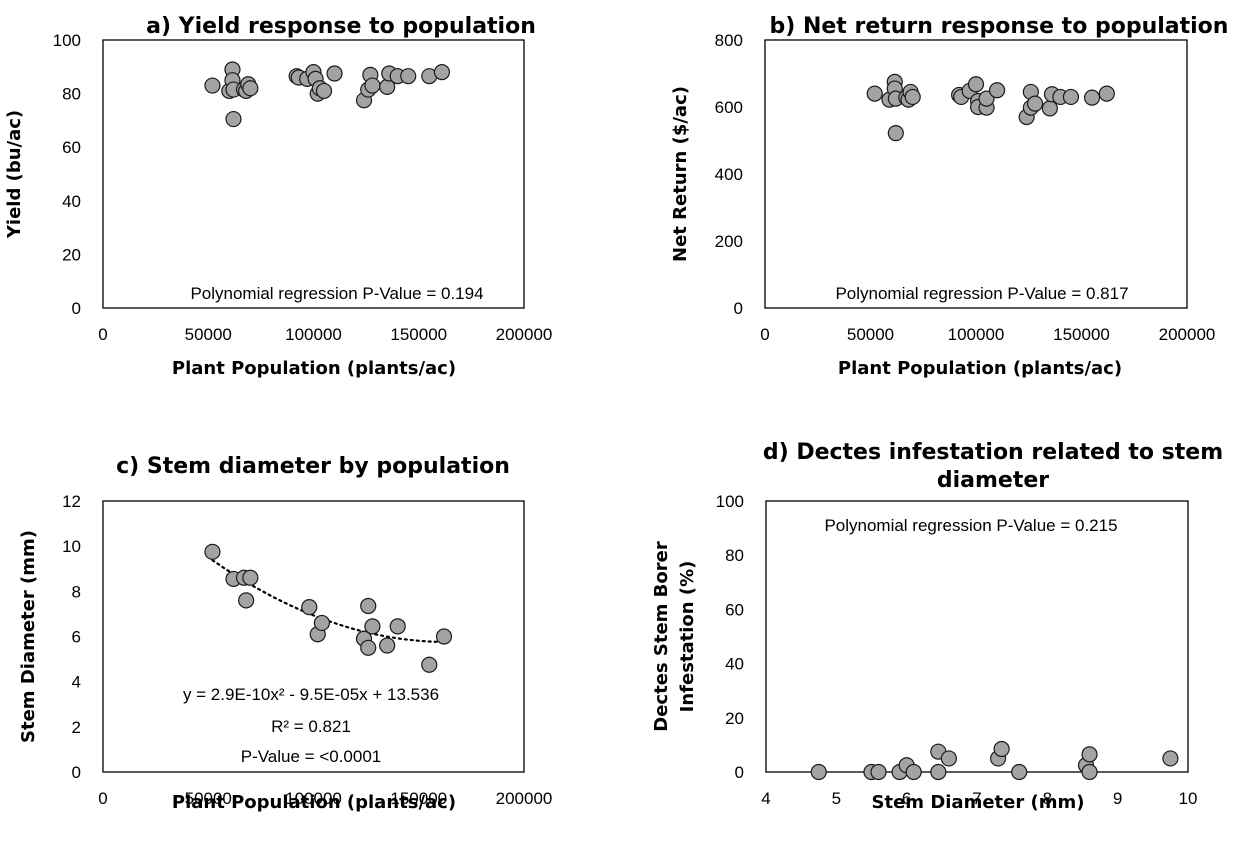 The width and height of the screenshot is (1238, 841). I want to click on y-tick-label: 12, so click(71, 501).